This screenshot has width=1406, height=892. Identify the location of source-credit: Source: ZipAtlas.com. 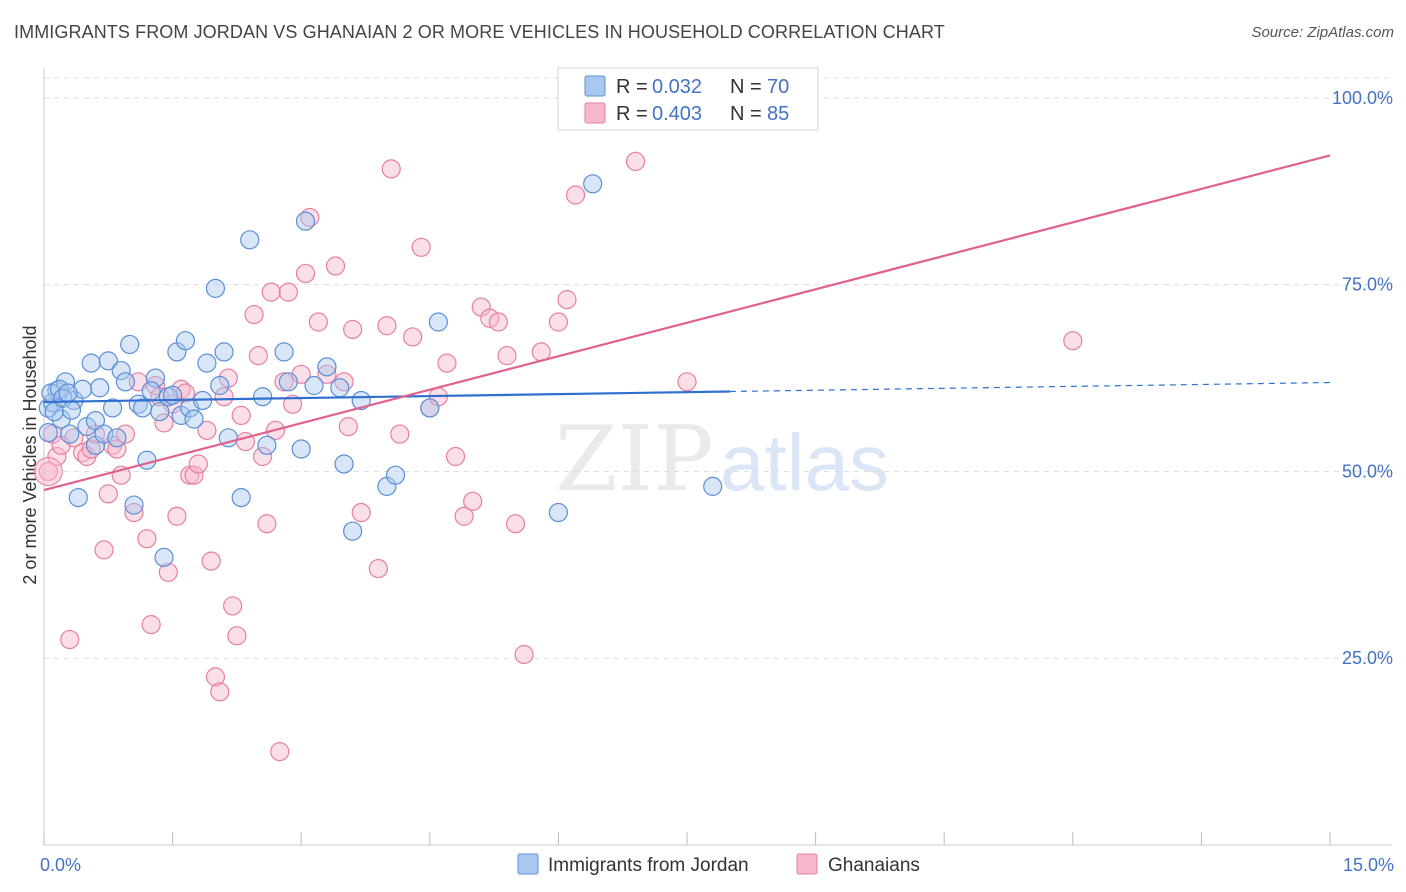
(1322, 32).